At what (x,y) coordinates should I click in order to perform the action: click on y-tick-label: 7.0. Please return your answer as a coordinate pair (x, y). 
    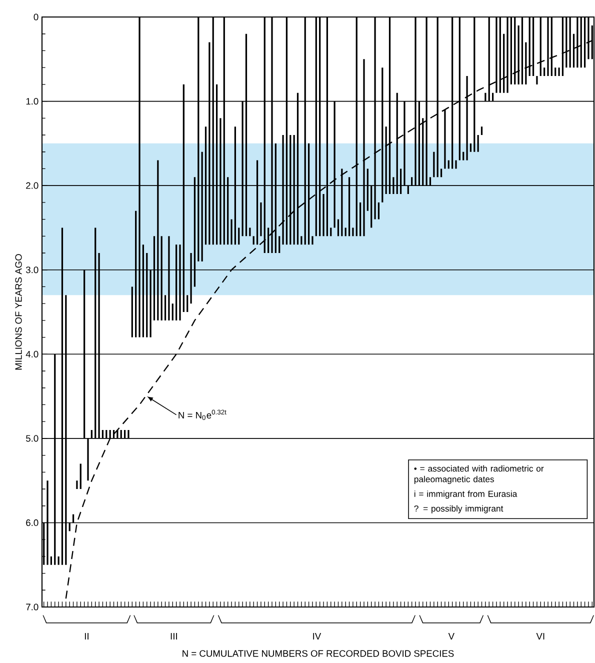
    Looking at the image, I should click on (32, 607).